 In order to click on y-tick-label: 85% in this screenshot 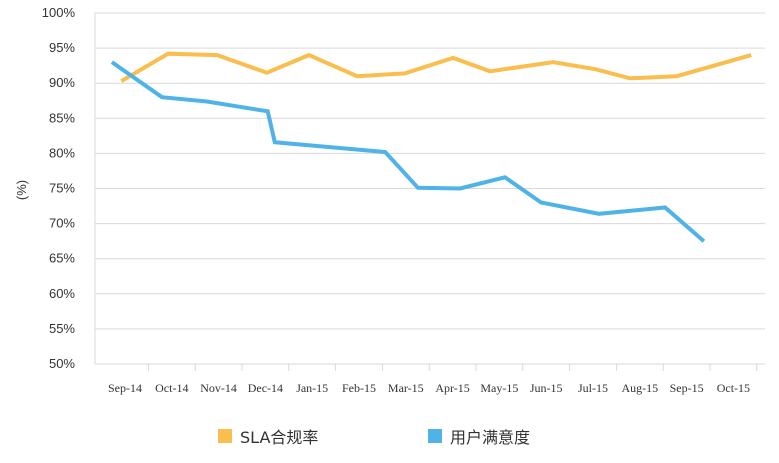, I will do `click(62, 117)`.